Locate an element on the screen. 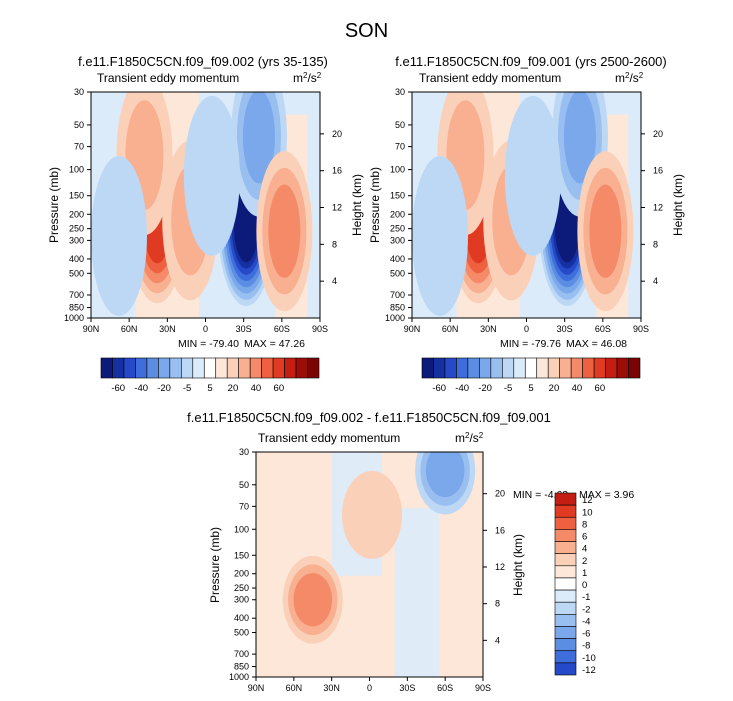 The width and height of the screenshot is (733, 701). y-tick-label: 400 is located at coordinates (397, 259).